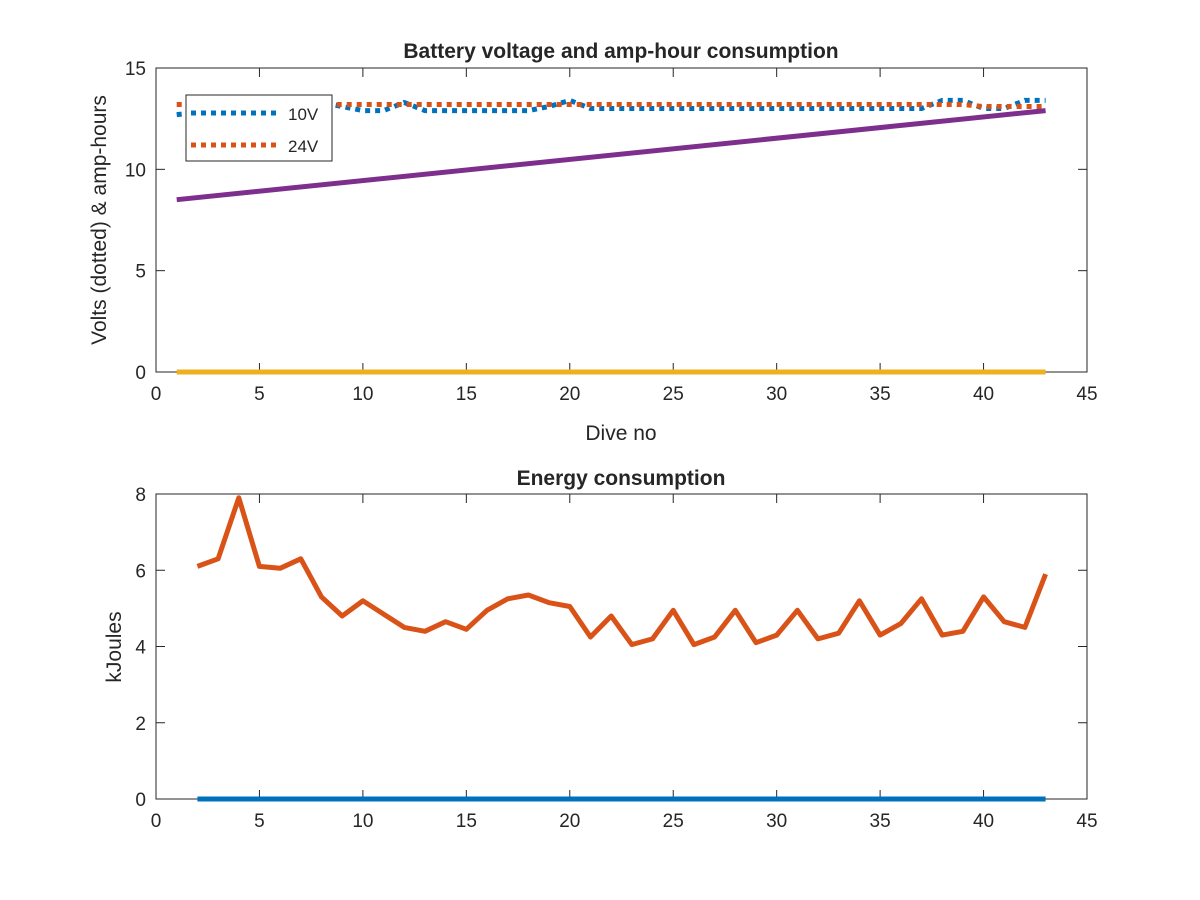 The width and height of the screenshot is (1200, 900). I want to click on y-axis-label: kJoules, so click(114, 646).